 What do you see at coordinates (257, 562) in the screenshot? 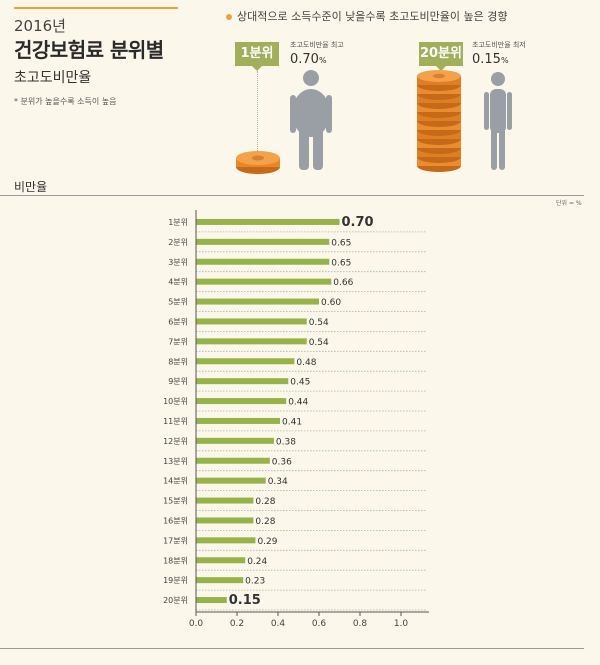
I see `value-label: 0.24` at bounding box center [257, 562].